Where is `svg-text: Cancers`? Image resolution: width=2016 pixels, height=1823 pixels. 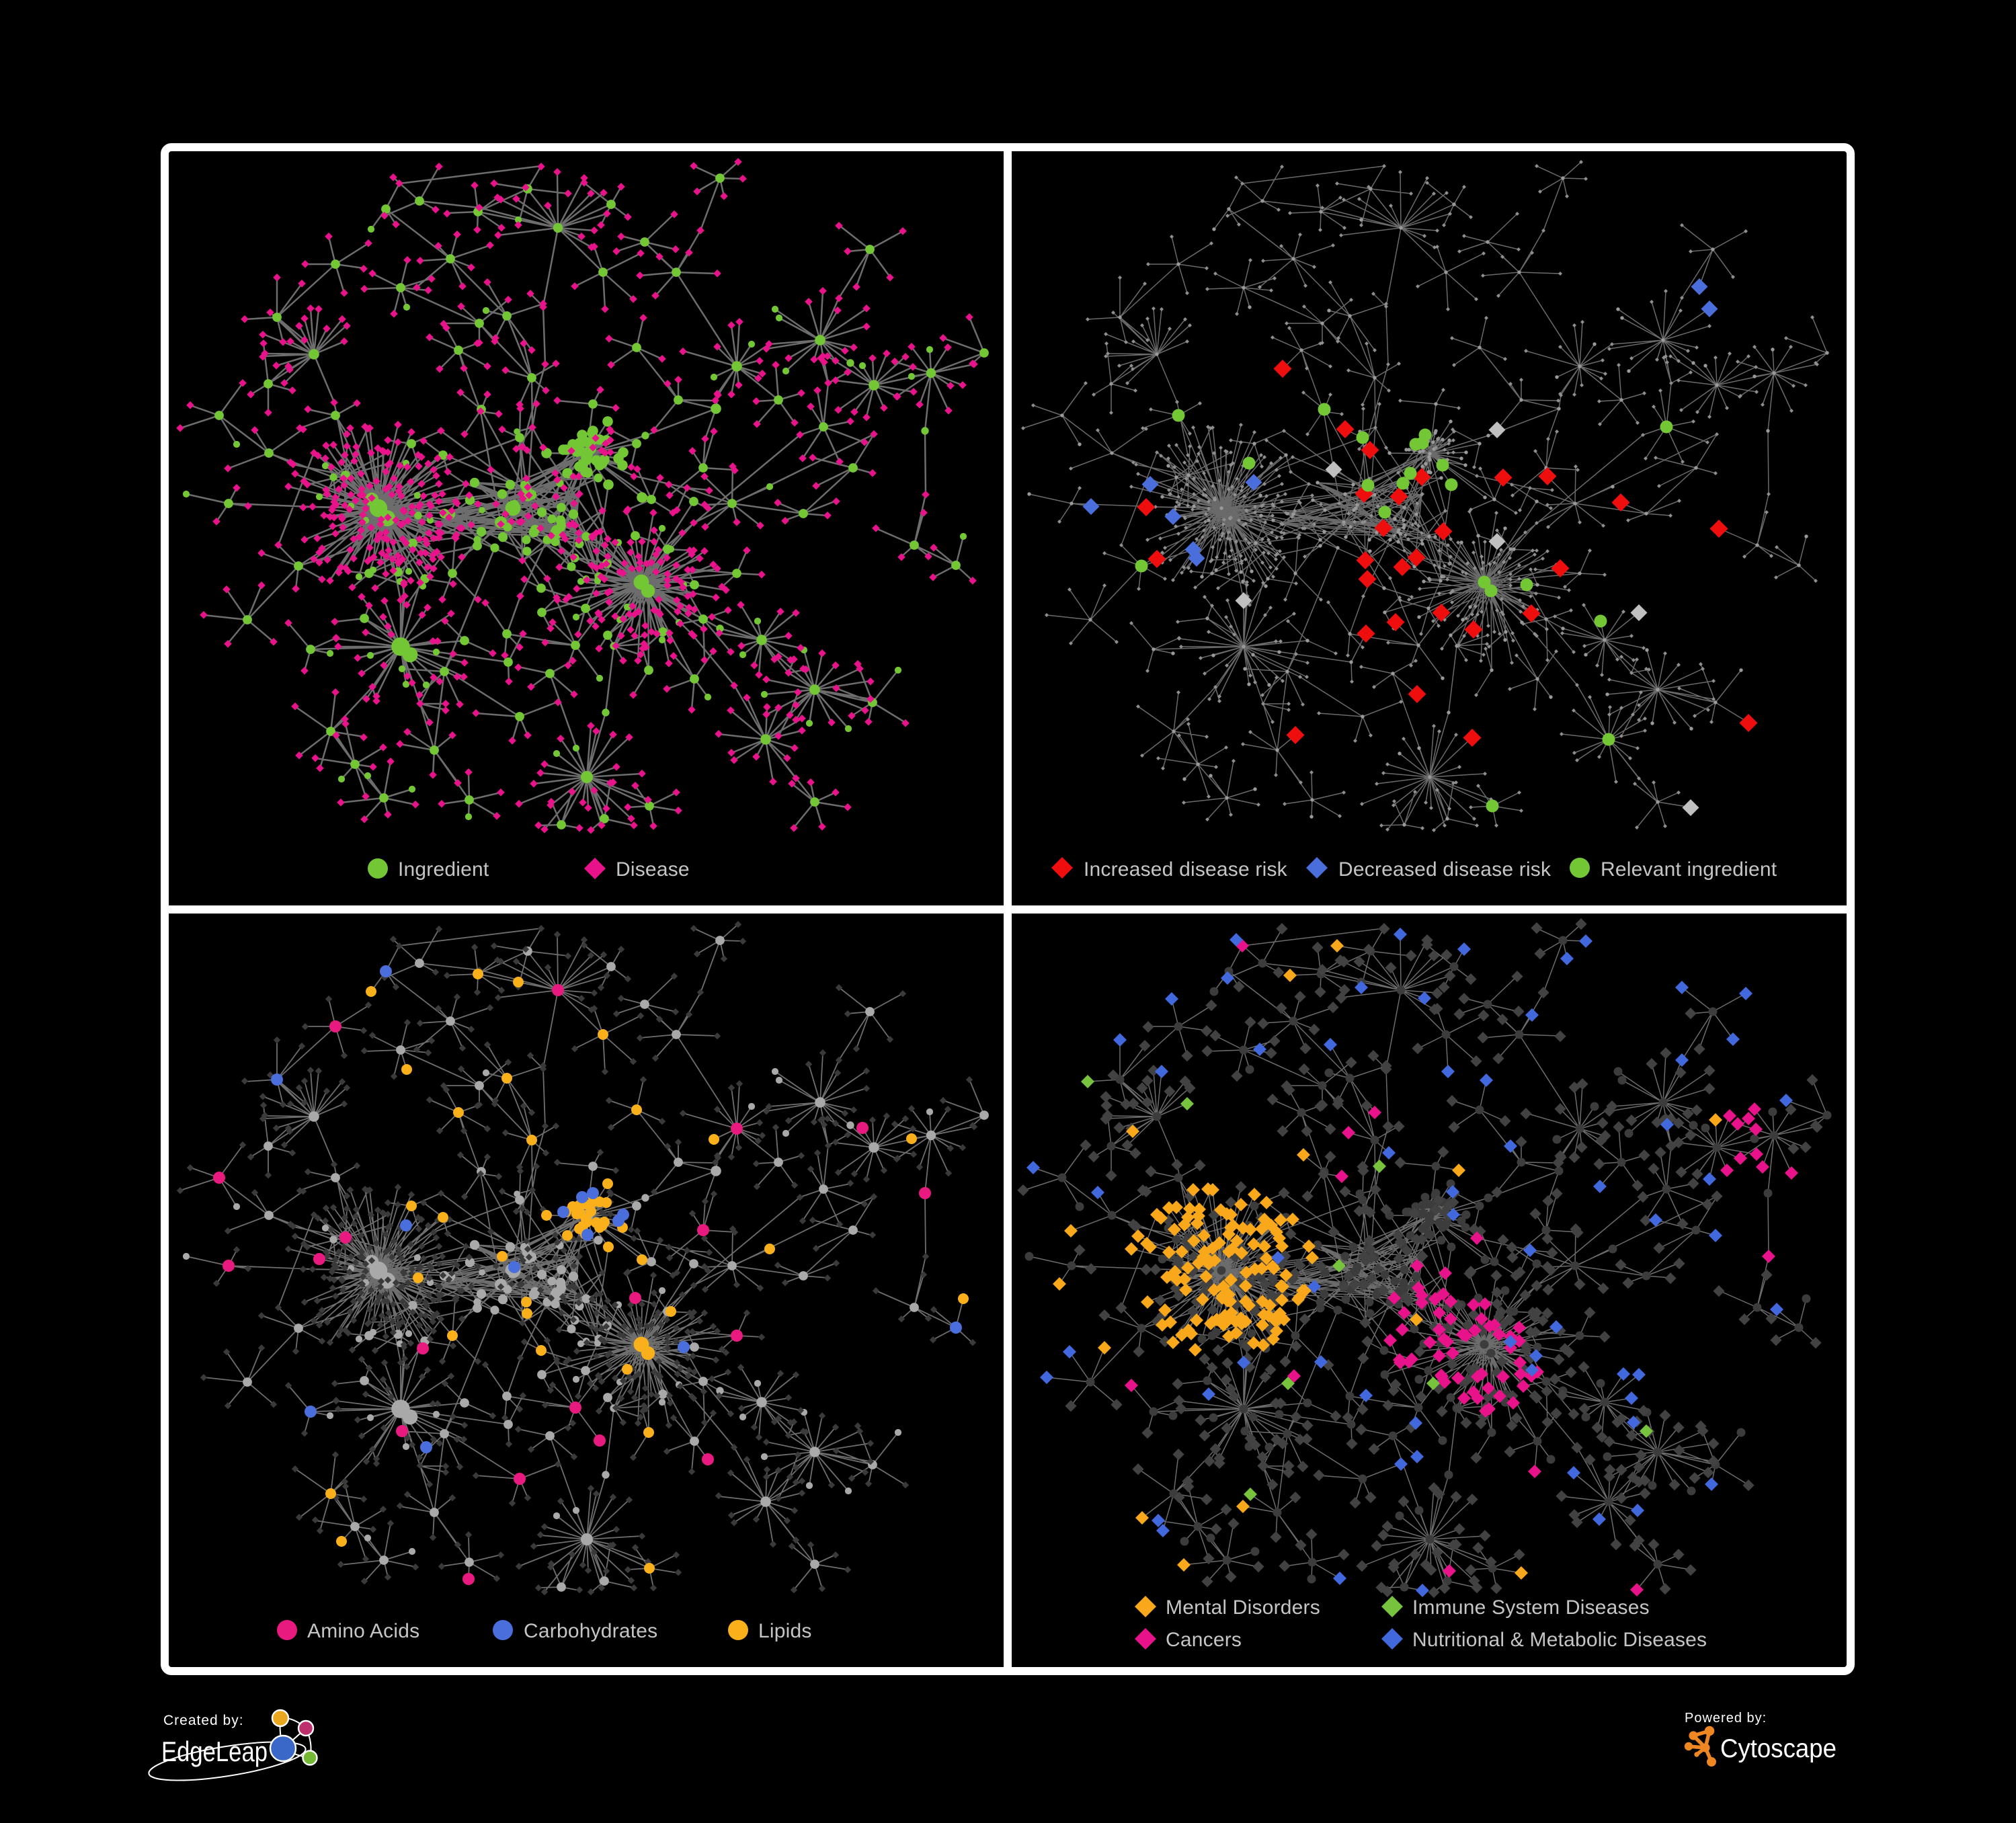
svg-text: Cancers is located at coordinates (1204, 1640).